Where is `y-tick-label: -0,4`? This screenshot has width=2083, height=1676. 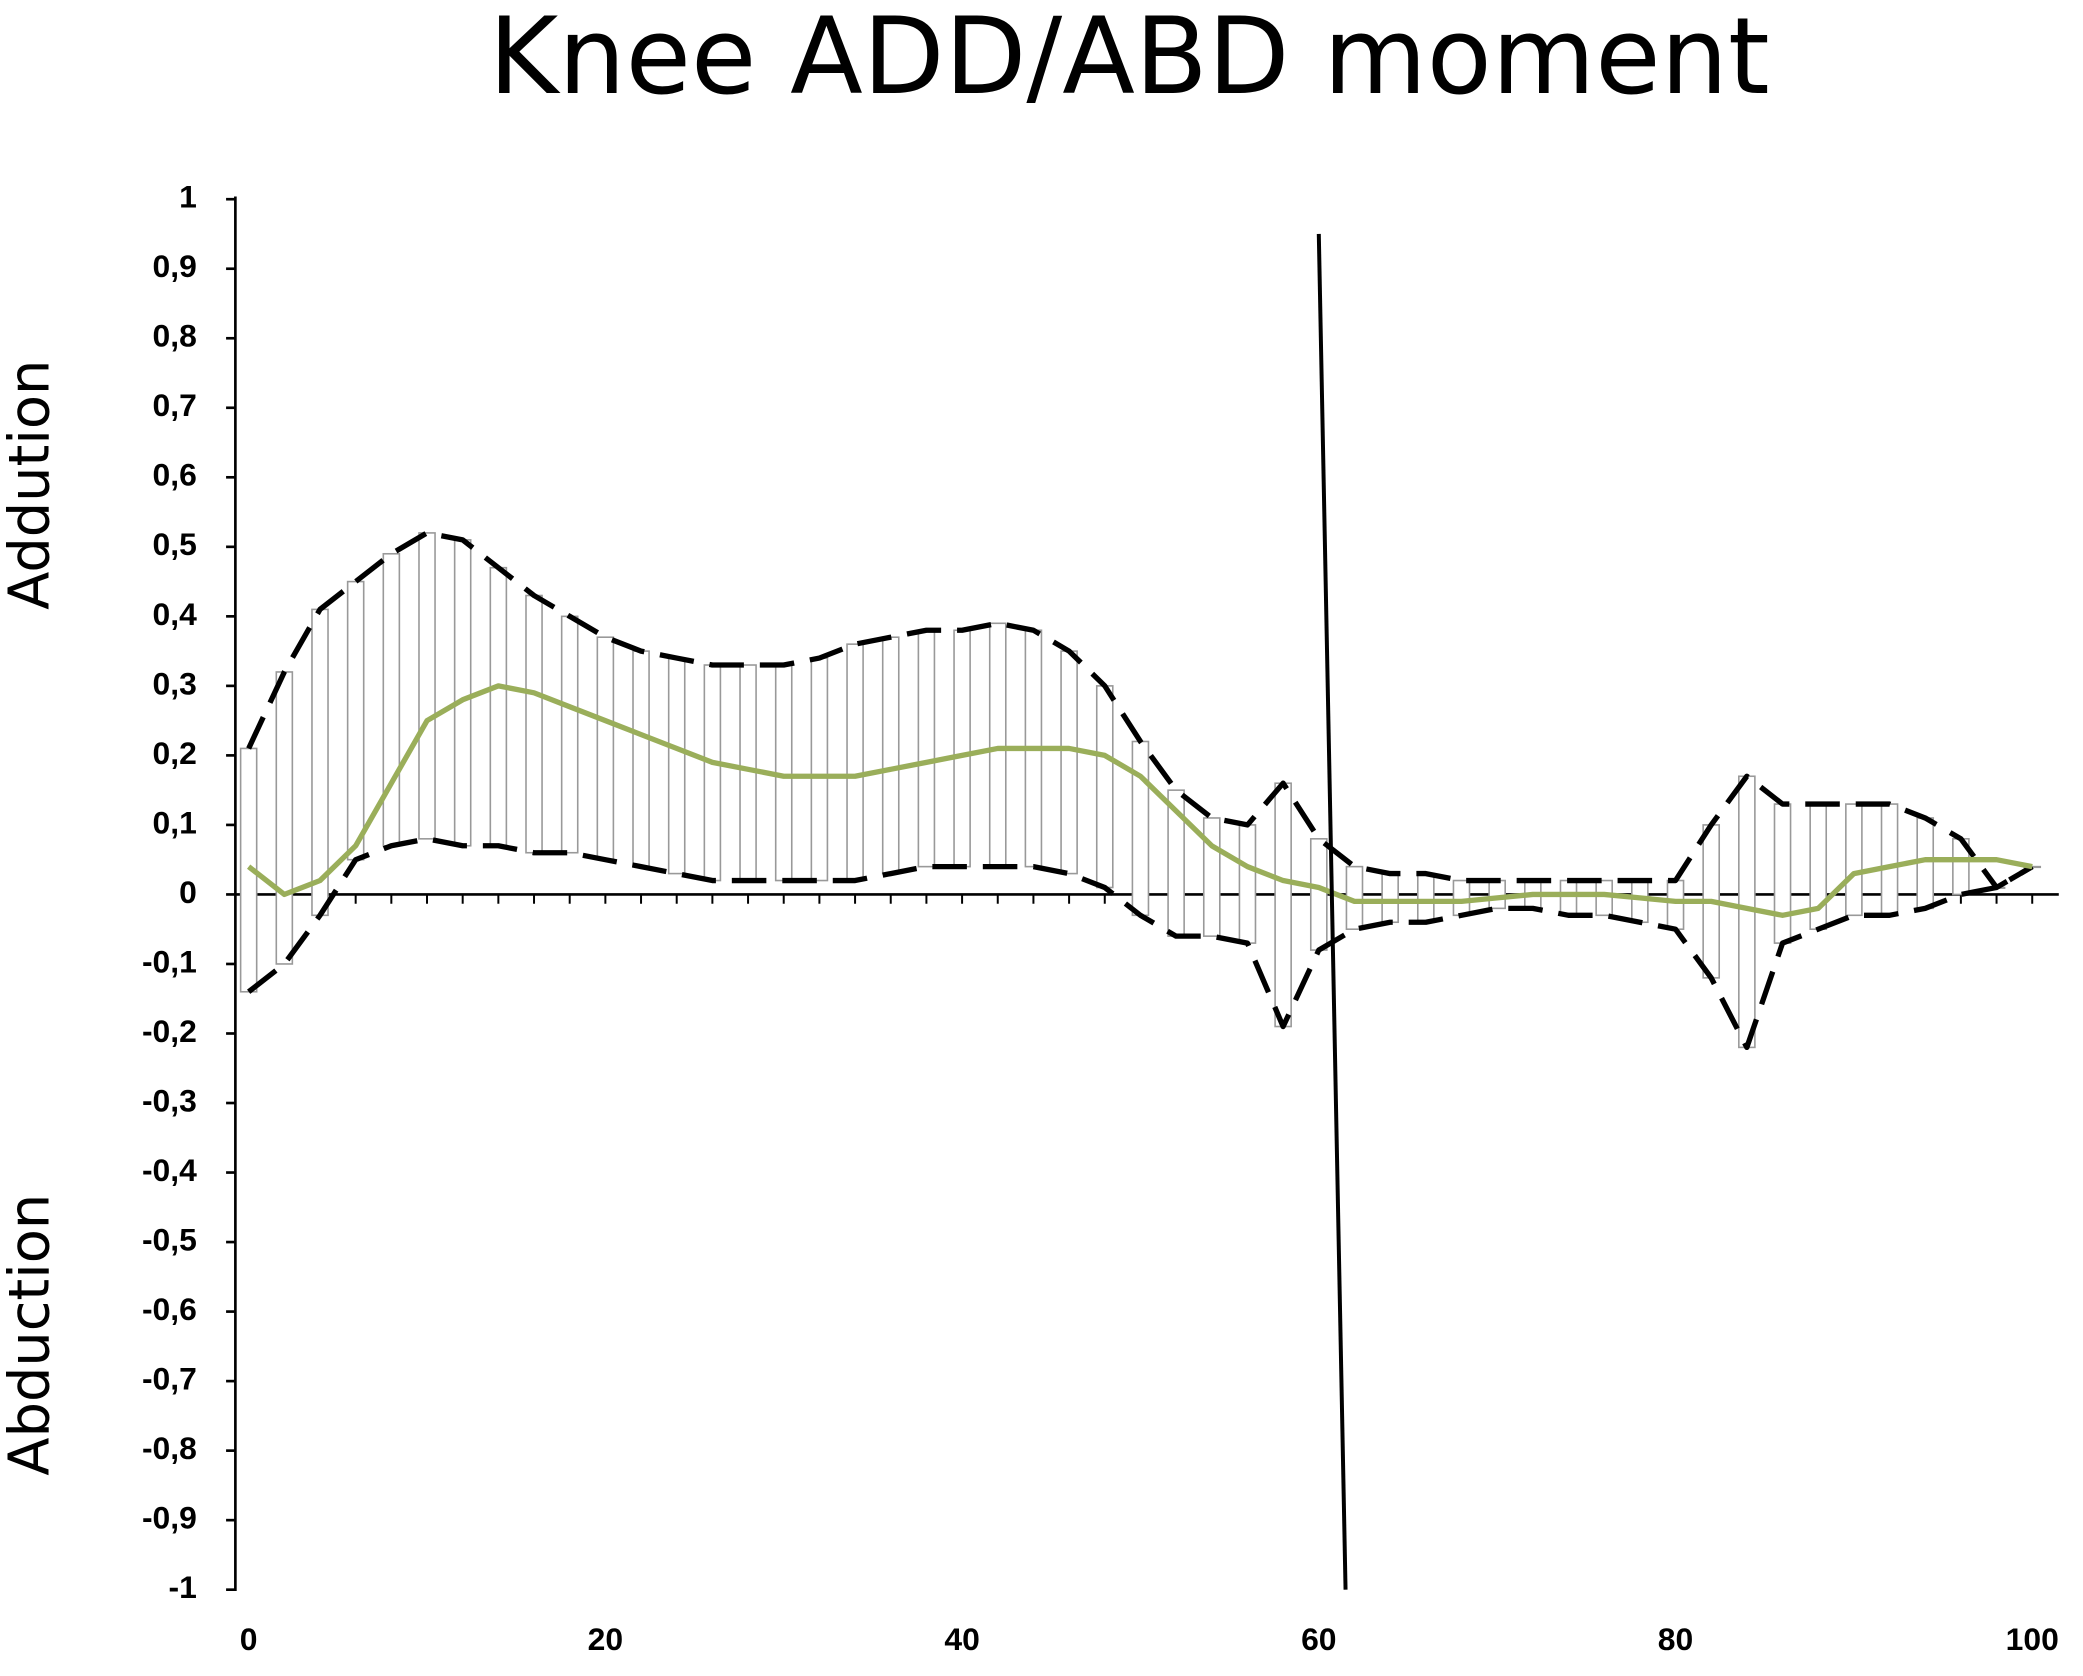
y-tick-label: -0,4 is located at coordinates (169, 1170).